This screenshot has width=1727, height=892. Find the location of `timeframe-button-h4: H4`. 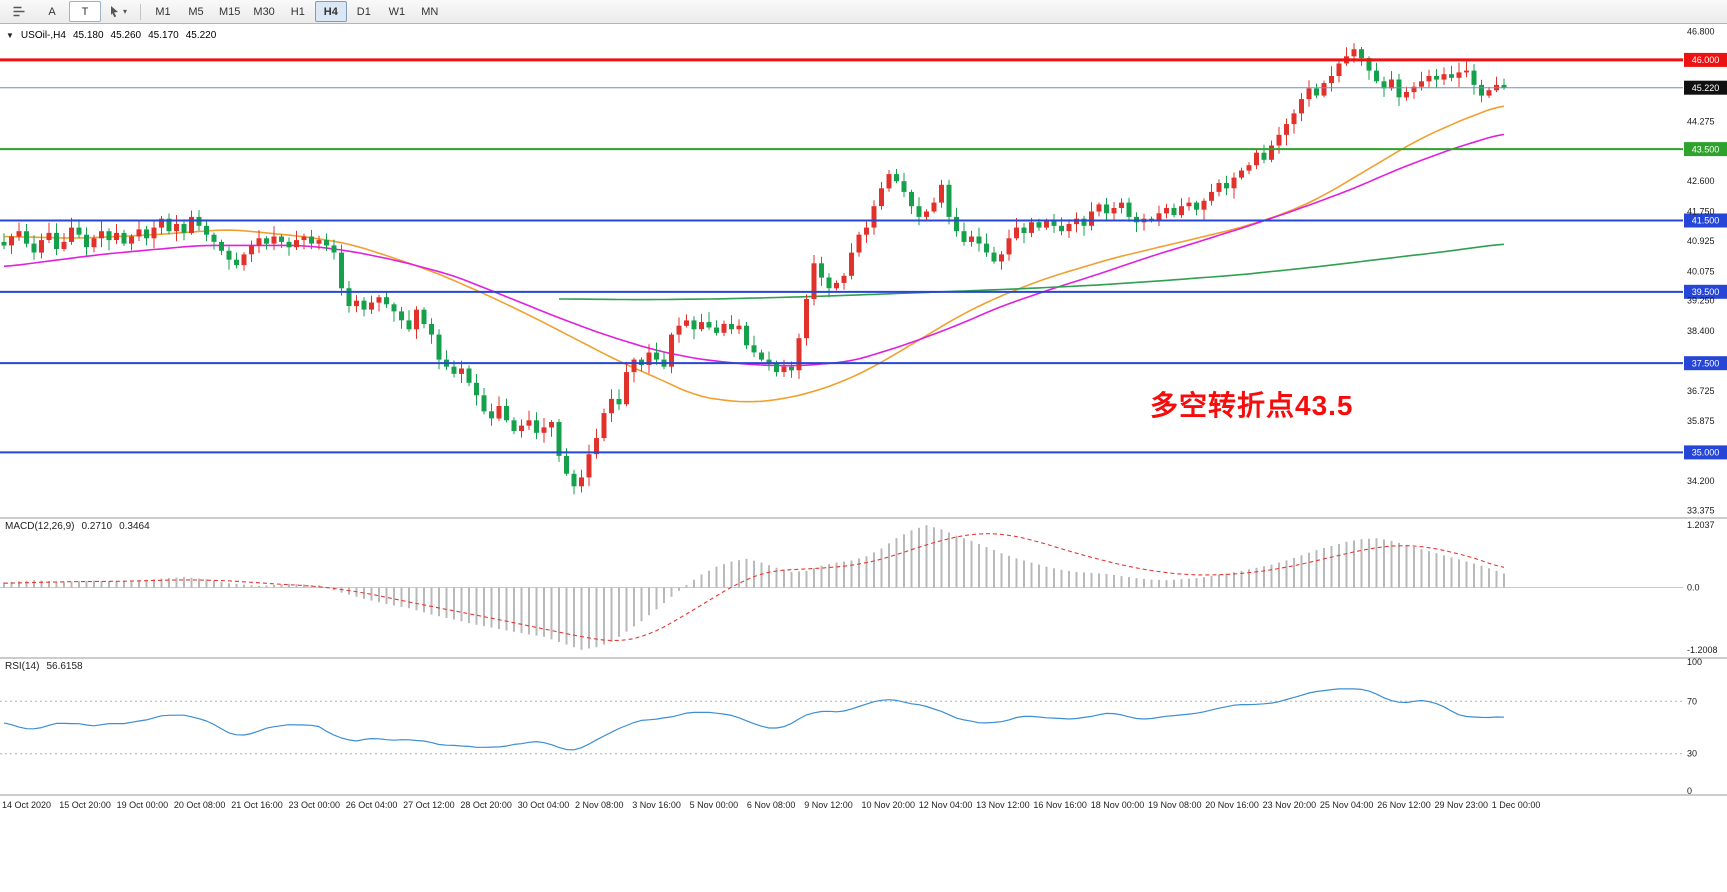

timeframe-button-h4: H4 is located at coordinates (330, 11).